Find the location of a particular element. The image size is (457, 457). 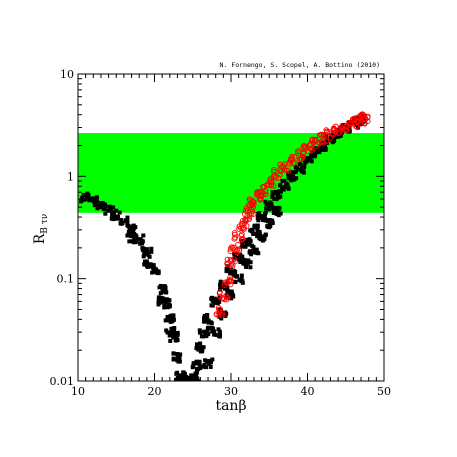

reference-band is located at coordinates (231, 173).